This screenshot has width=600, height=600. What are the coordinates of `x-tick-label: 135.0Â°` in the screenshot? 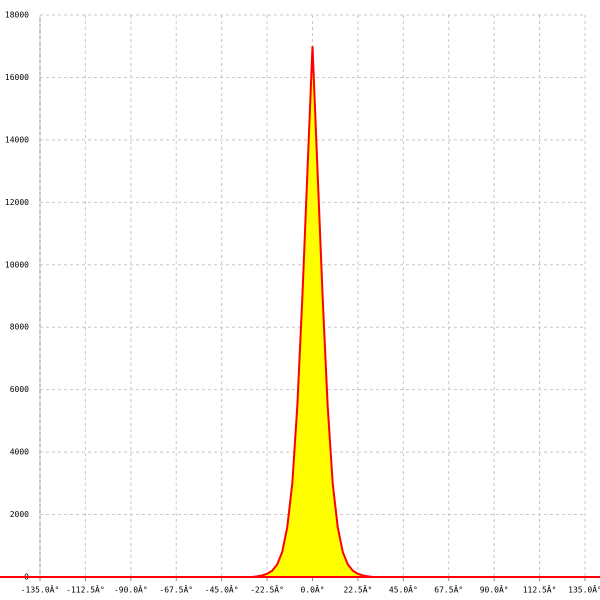 It's located at (584, 589).